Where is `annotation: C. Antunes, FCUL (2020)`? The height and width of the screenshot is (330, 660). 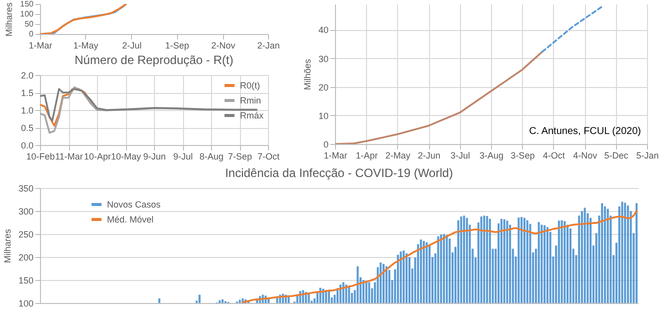 annotation: C. Antunes, FCUL (2020) is located at coordinates (585, 131).